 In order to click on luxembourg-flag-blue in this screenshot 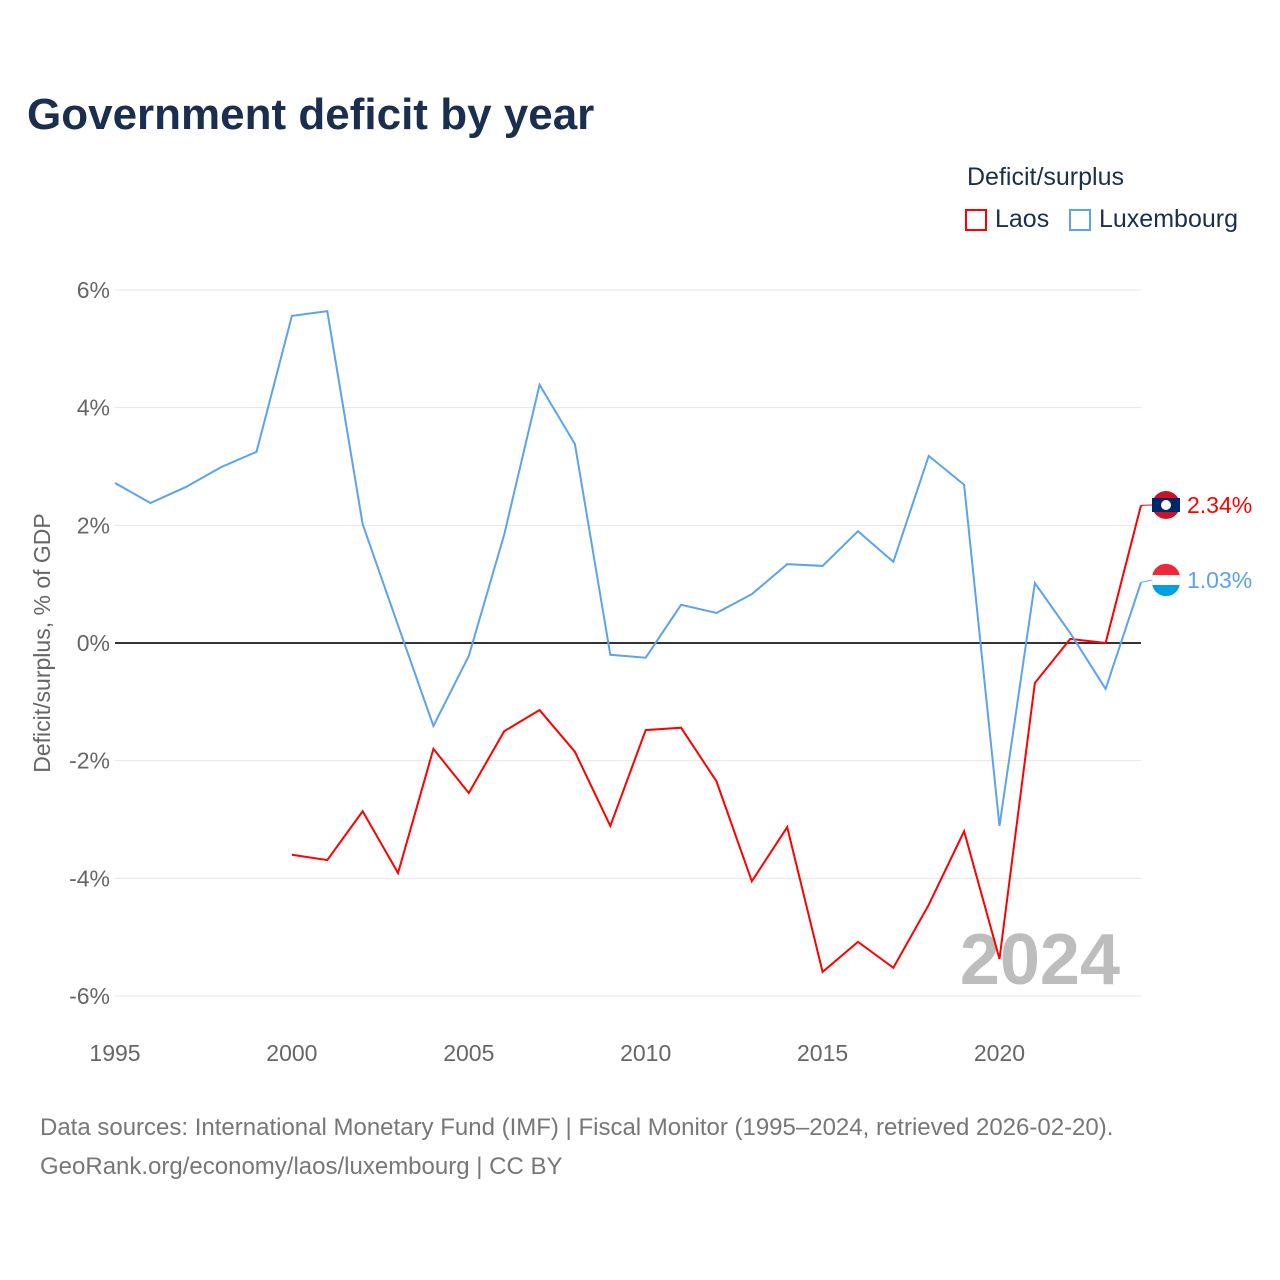, I will do `click(1166, 591)`.